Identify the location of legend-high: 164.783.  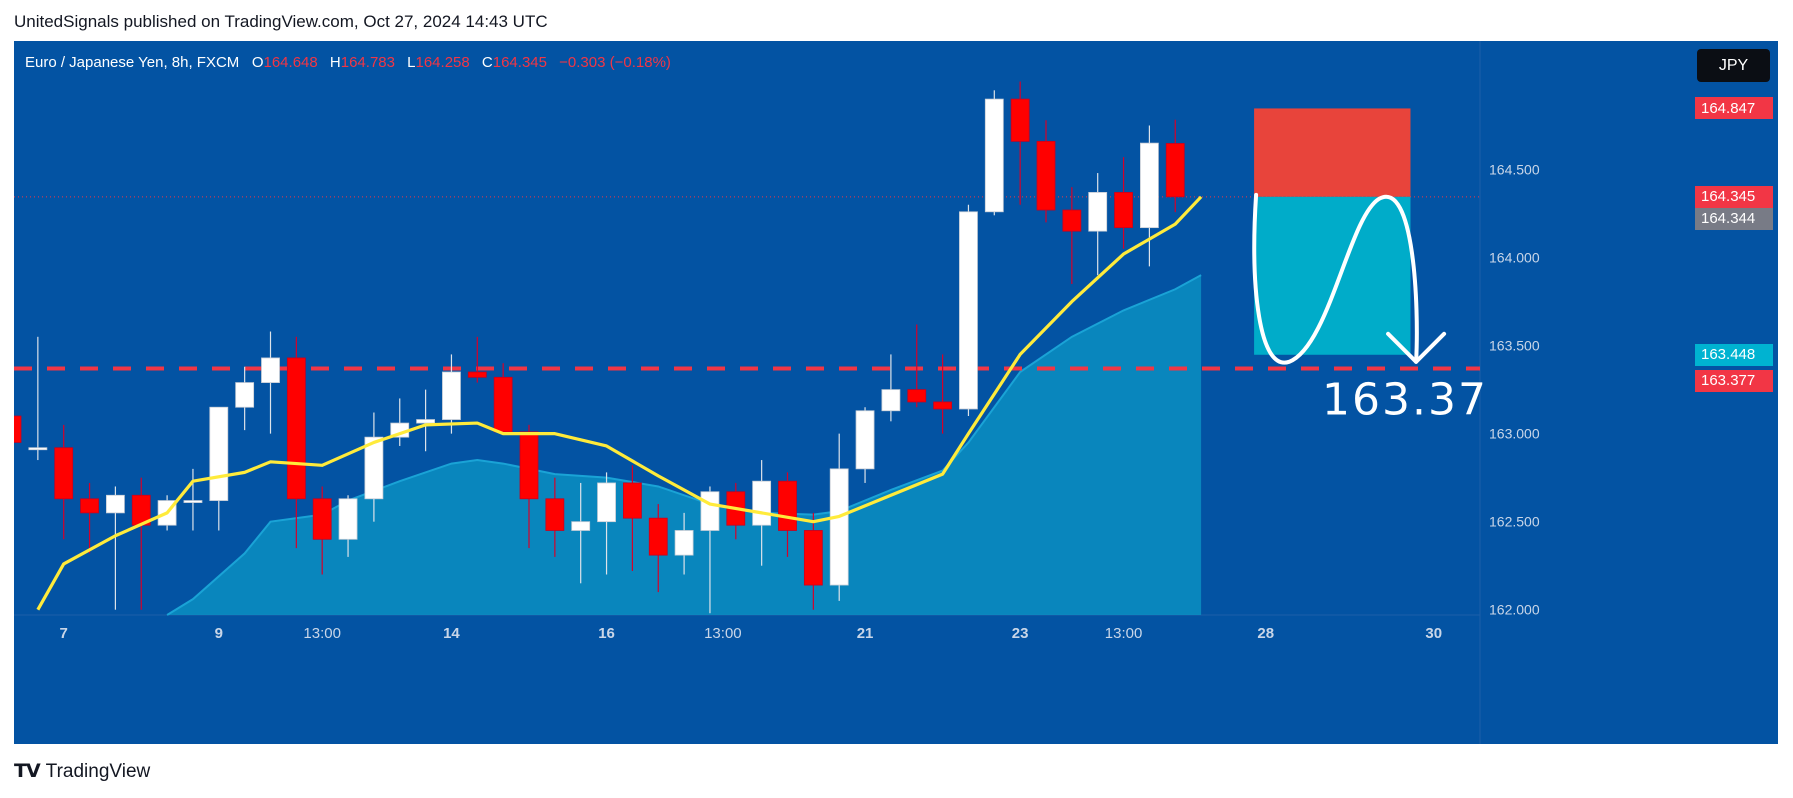
(367, 62).